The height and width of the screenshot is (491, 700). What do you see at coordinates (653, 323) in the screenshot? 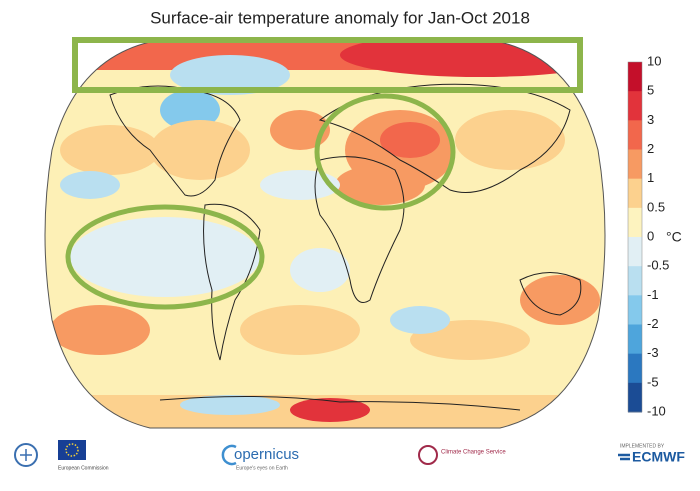
I see `colorbar-label: -2` at bounding box center [653, 323].